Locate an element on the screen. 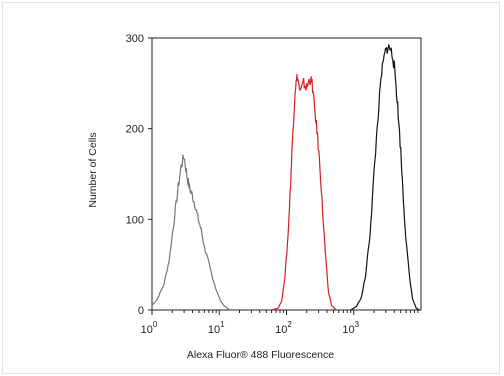 Image resolution: width=504 pixels, height=376 pixels. x-tick-label: 10⁰ is located at coordinates (149, 328).